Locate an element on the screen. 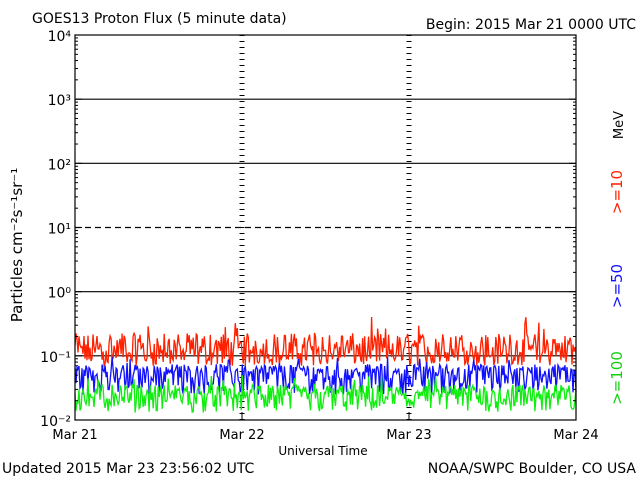 The height and width of the screenshot is (480, 640). x-tick-label: Mar 24 is located at coordinates (575, 435).